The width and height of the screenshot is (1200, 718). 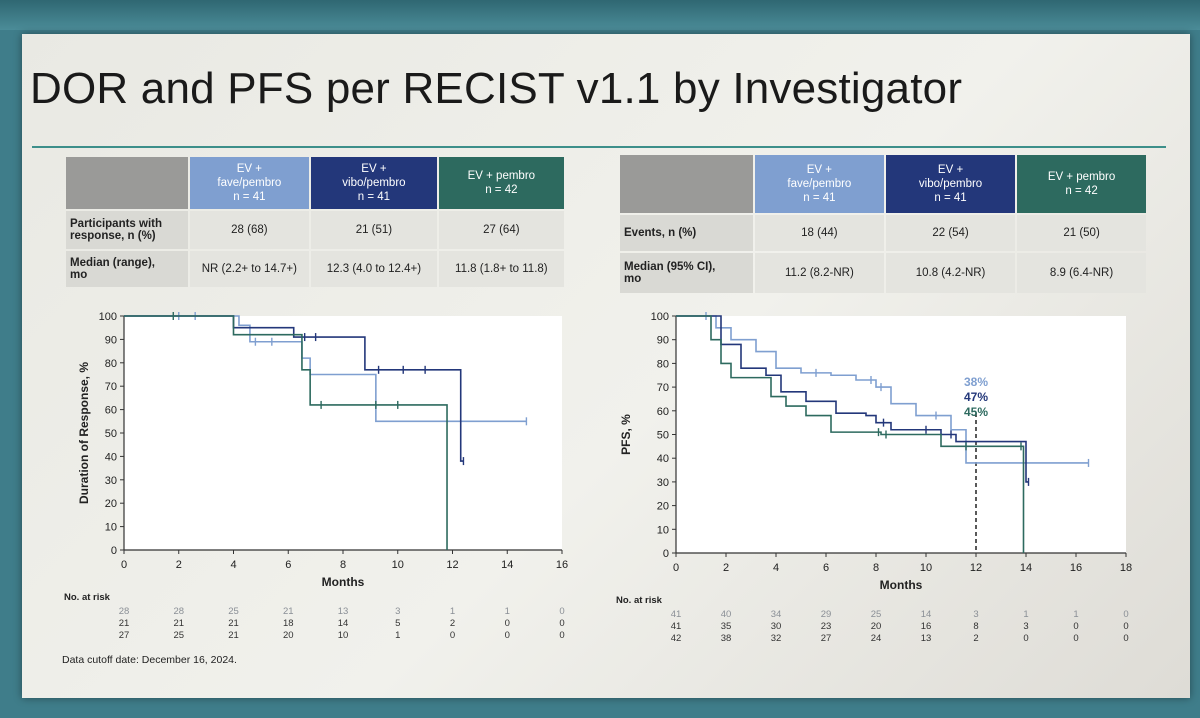 What do you see at coordinates (726, 638) in the screenshot?
I see `risk-count: 38` at bounding box center [726, 638].